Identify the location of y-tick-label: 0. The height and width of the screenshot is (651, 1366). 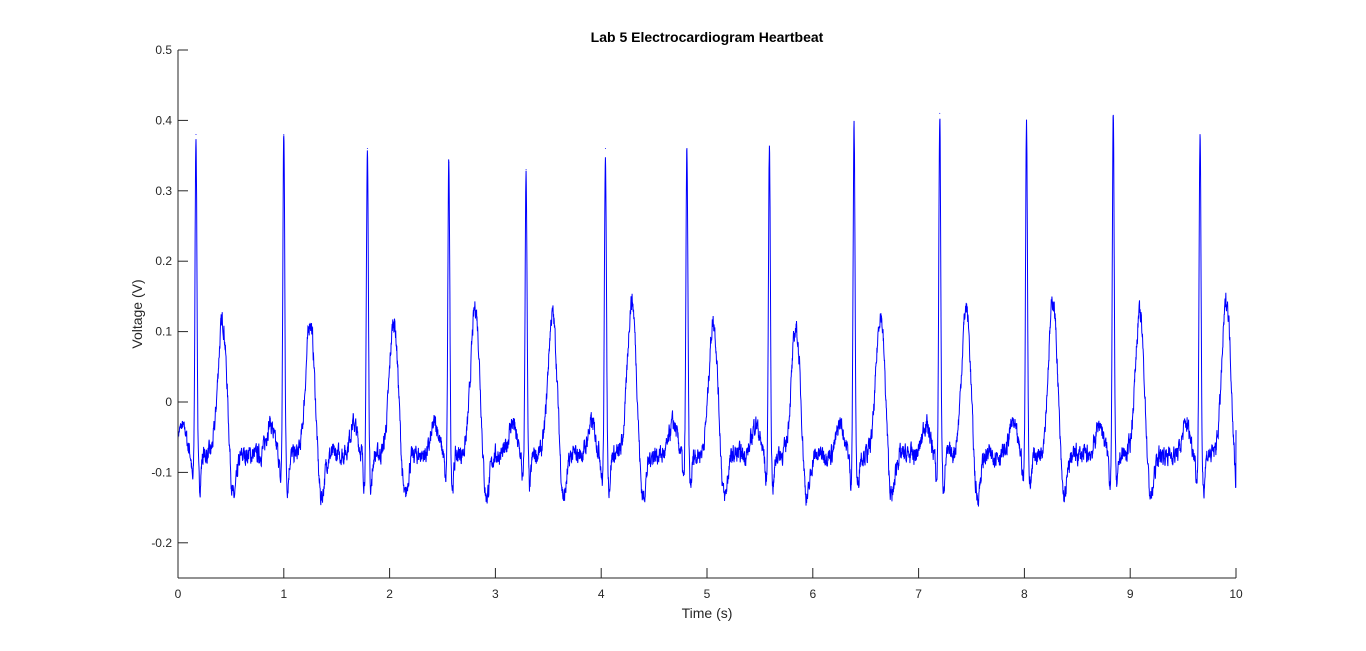
(168, 402).